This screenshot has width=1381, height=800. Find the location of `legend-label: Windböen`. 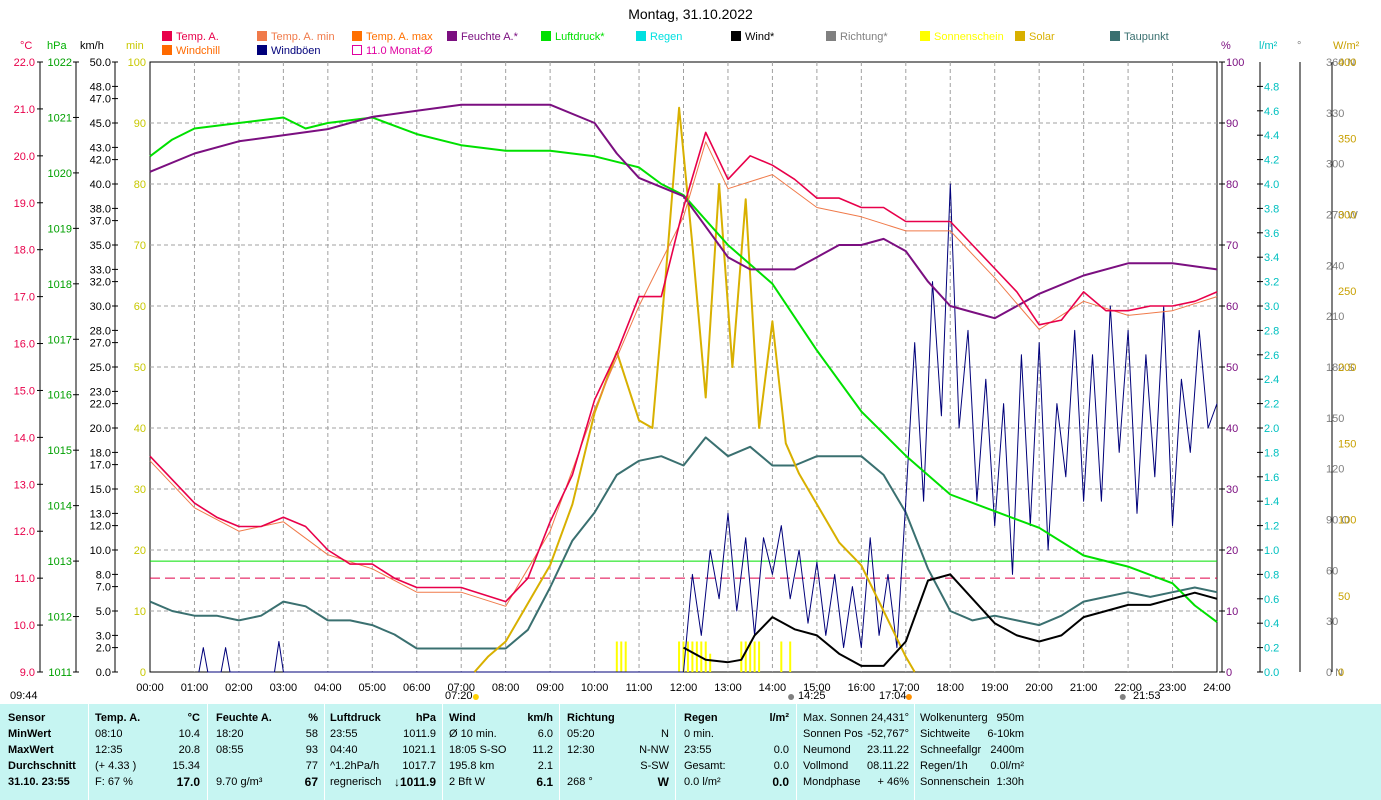

legend-label: Windböen is located at coordinates (296, 51).